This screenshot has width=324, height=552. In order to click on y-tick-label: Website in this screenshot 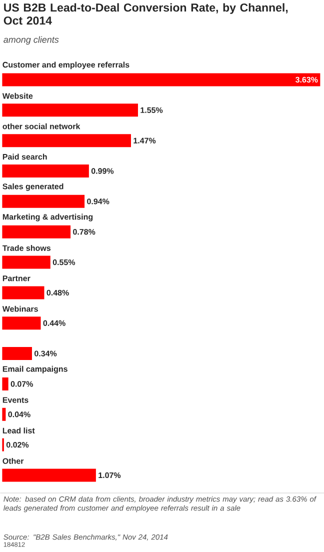, I will do `click(17, 95)`.